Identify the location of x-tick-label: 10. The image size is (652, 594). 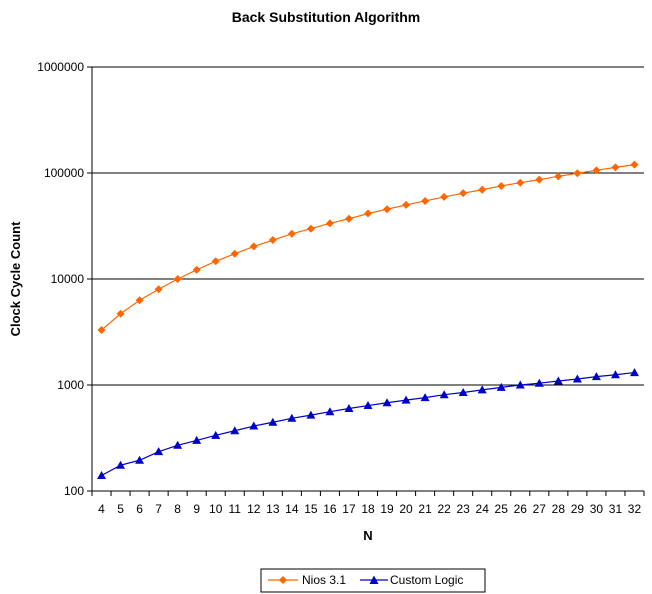
(216, 509).